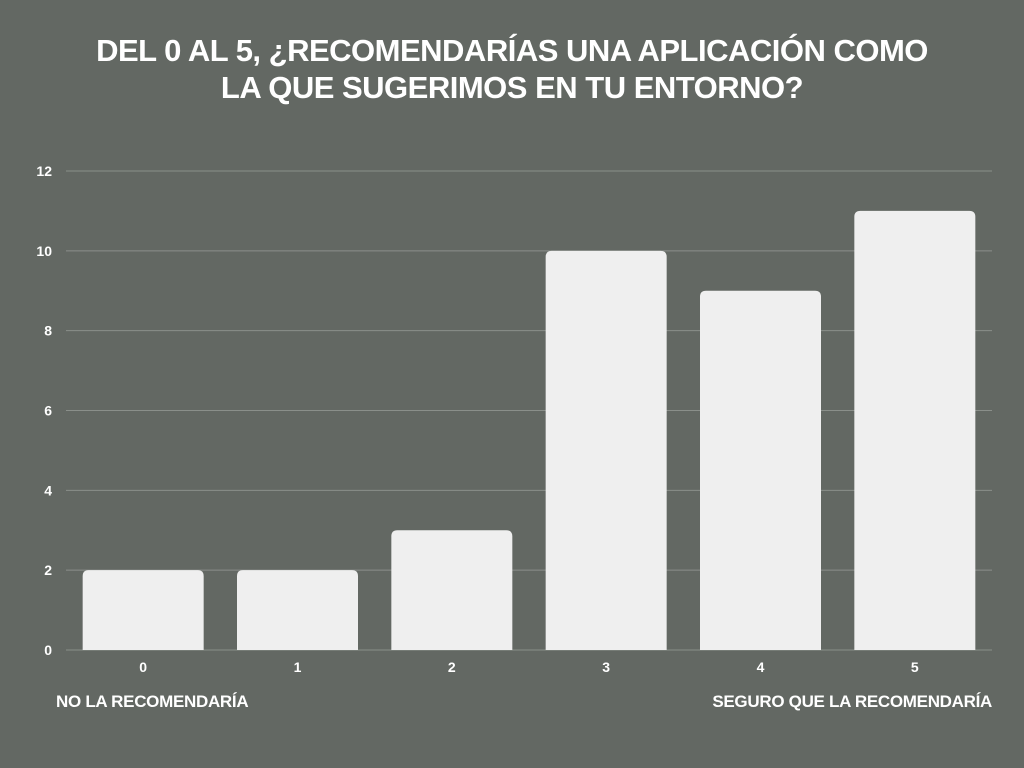  What do you see at coordinates (761, 667) in the screenshot?
I see `x-tick-label: 4` at bounding box center [761, 667].